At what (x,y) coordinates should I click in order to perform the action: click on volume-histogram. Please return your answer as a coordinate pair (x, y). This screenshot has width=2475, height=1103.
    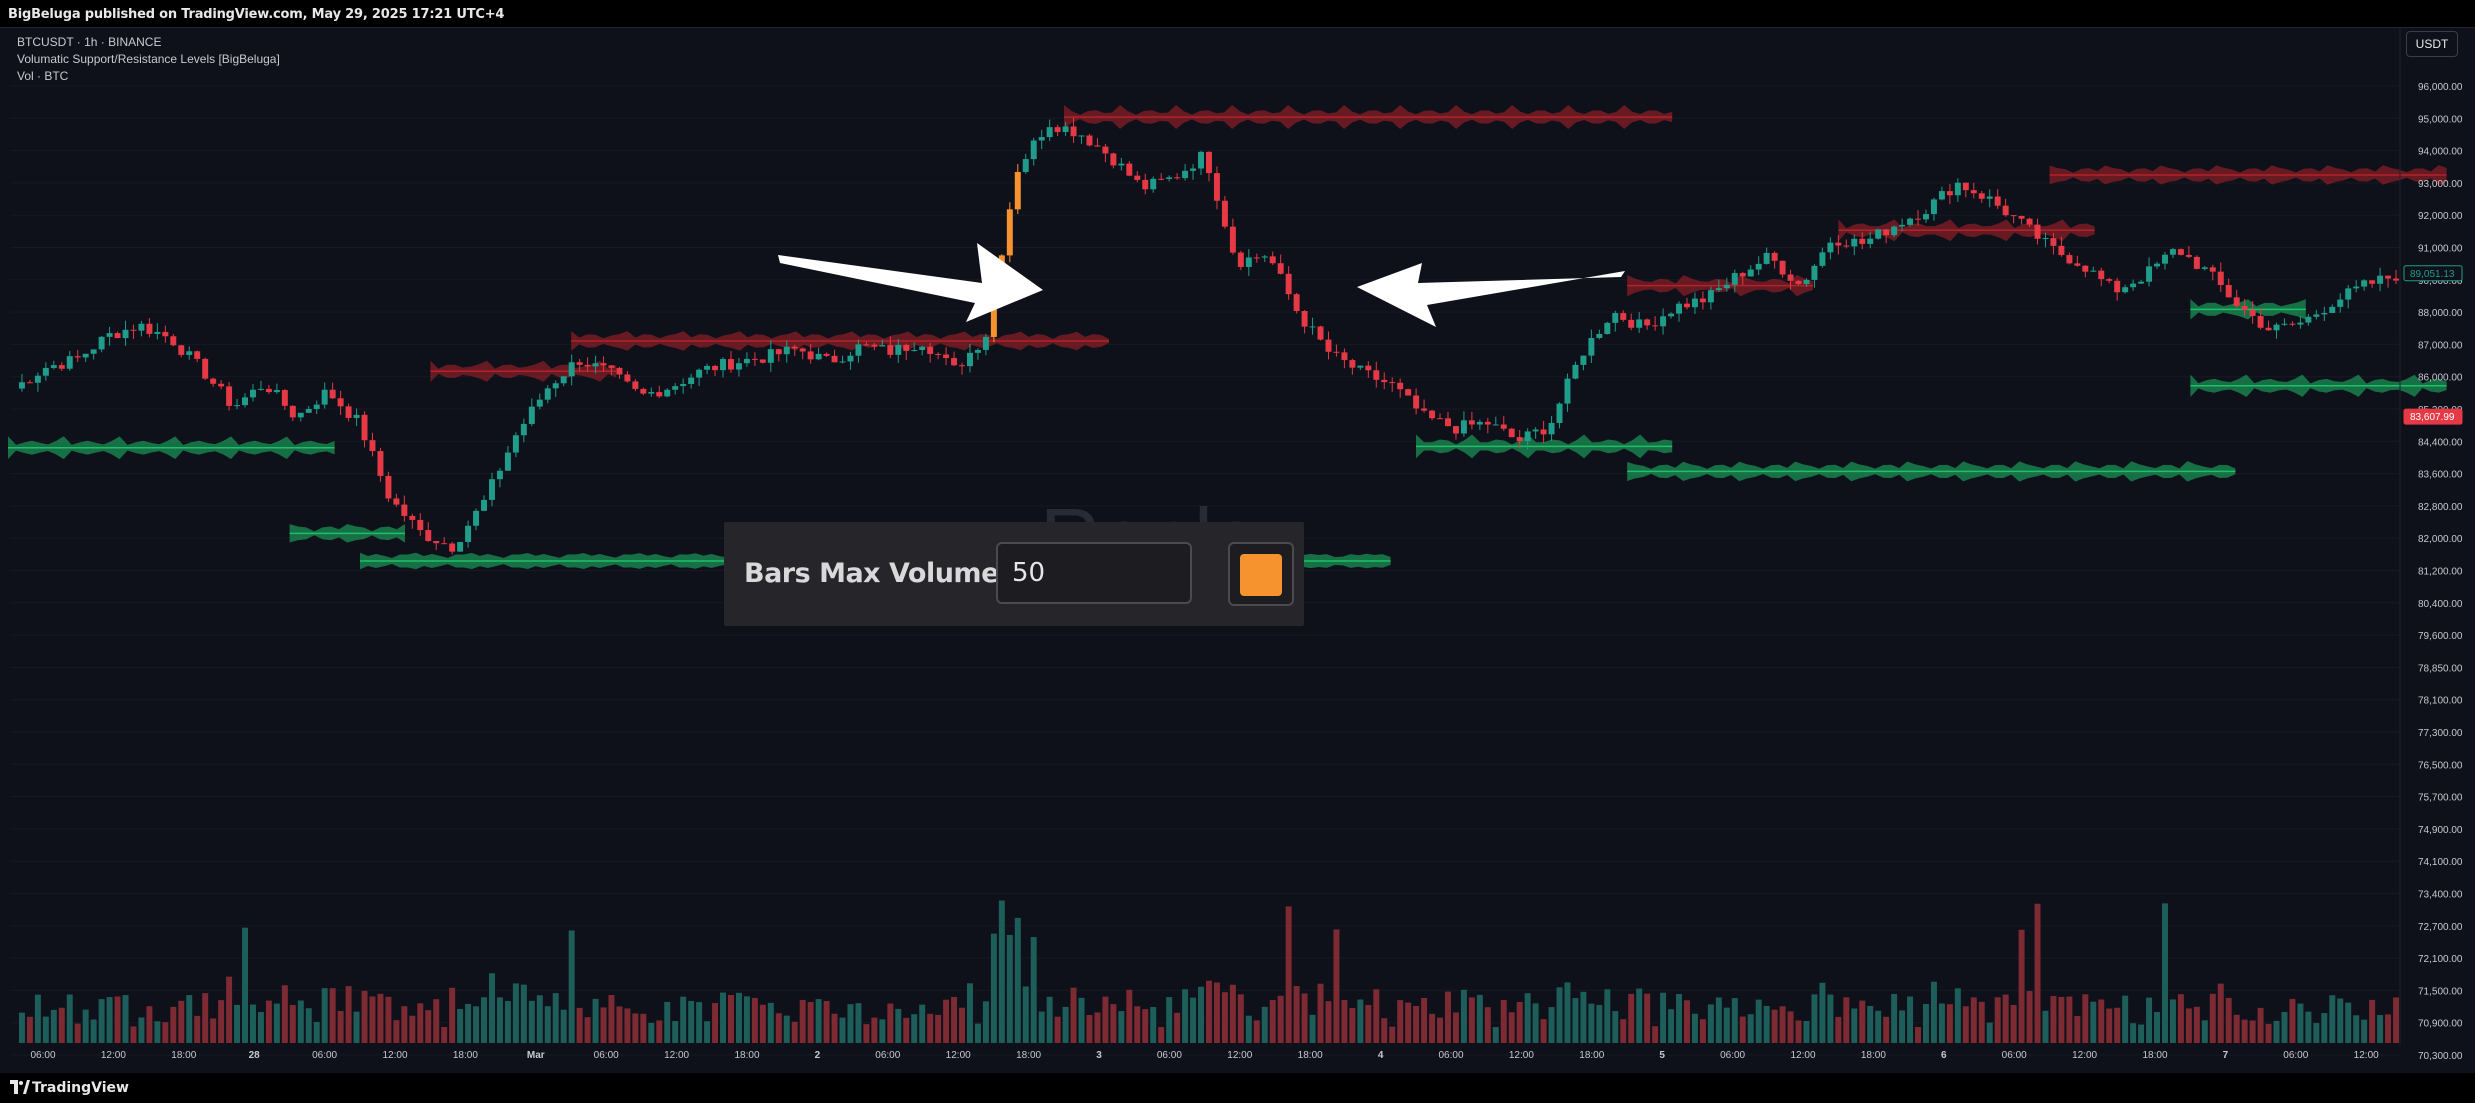
    Looking at the image, I should click on (1208, 971).